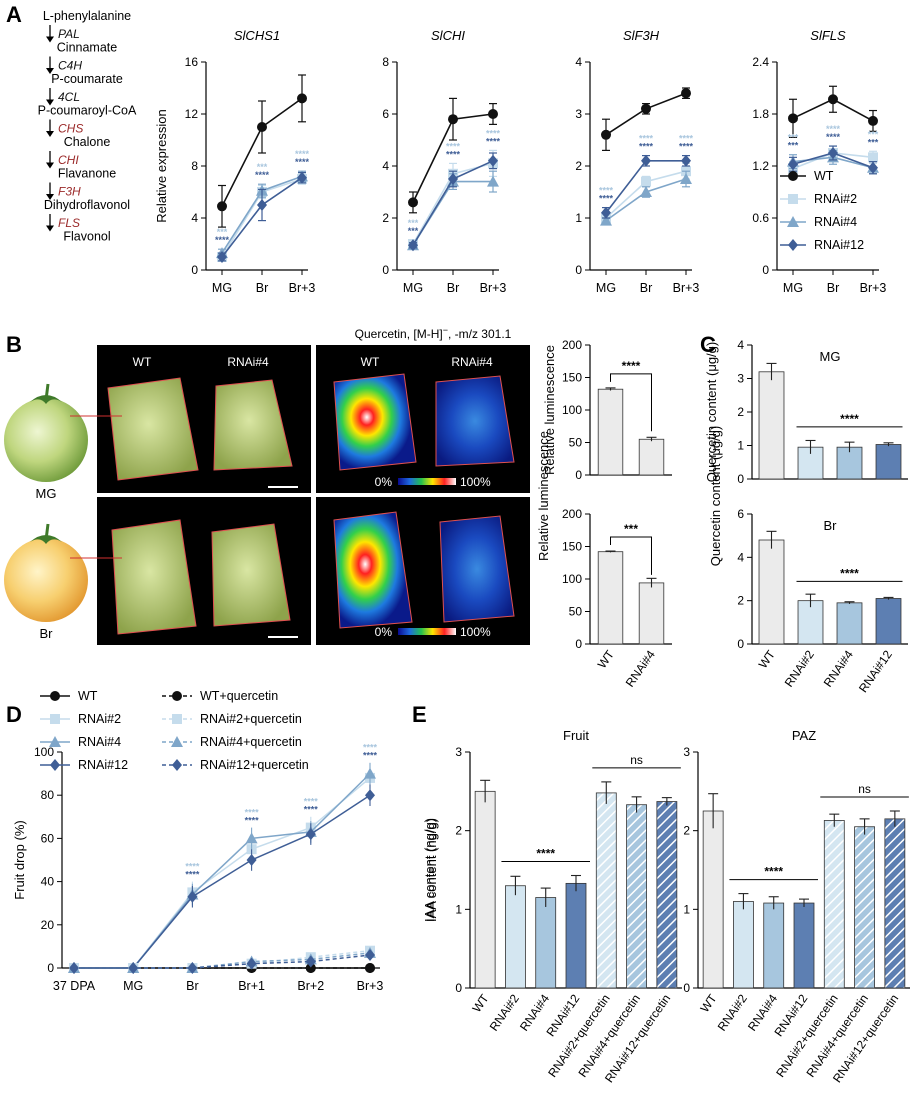 This screenshot has width=917, height=1094. Describe the element at coordinates (835, 199) in the screenshot. I see `legend-label: RNAi#2` at that location.